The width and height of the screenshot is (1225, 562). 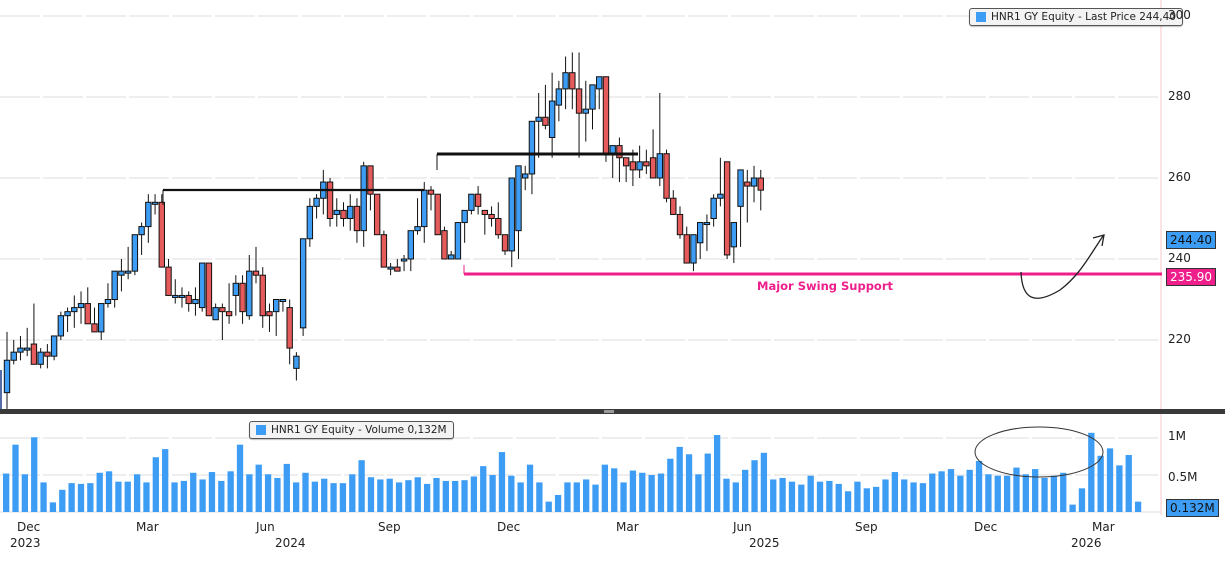 What do you see at coordinates (1191, 240) in the screenshot?
I see `last-price-tag: 244.40` at bounding box center [1191, 240].